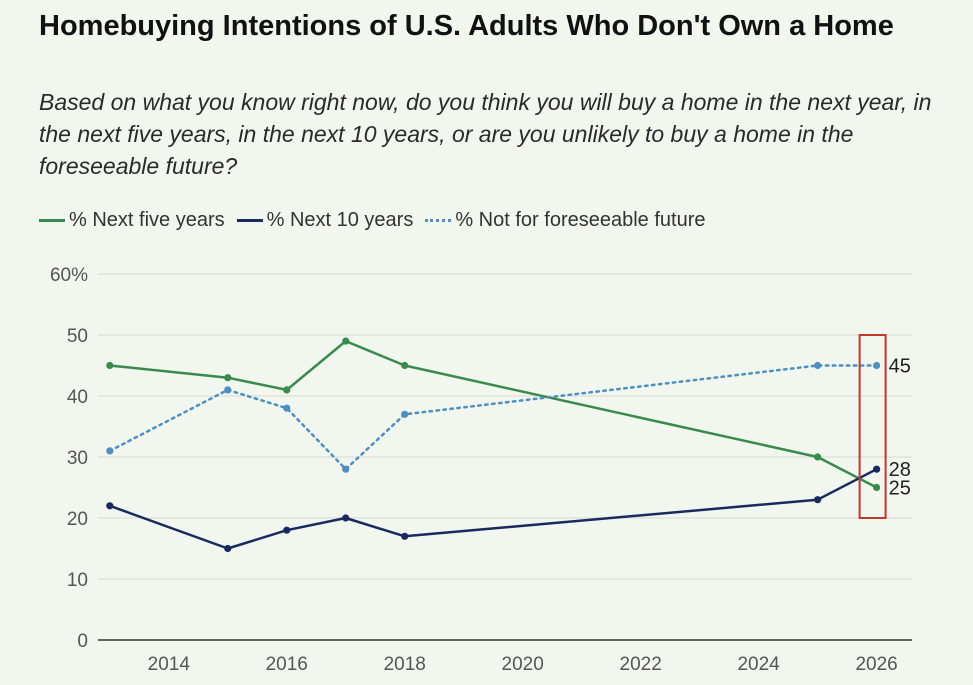  Describe the element at coordinates (169, 664) in the screenshot. I see `x-tick-label: 2014` at that location.